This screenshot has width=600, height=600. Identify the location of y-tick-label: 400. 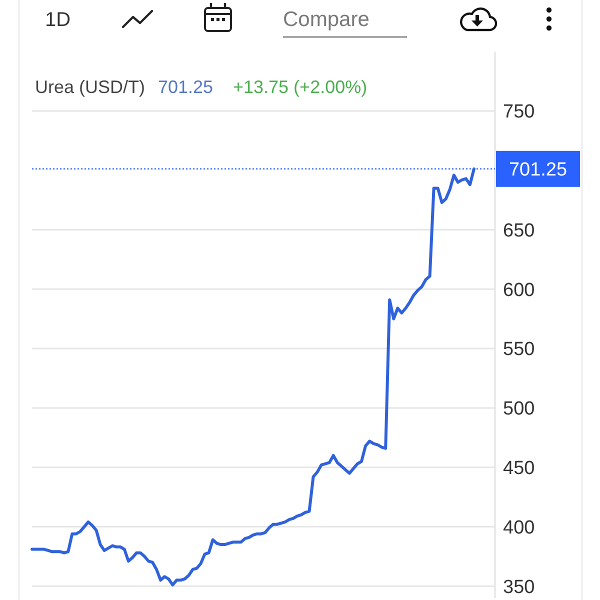
(519, 527).